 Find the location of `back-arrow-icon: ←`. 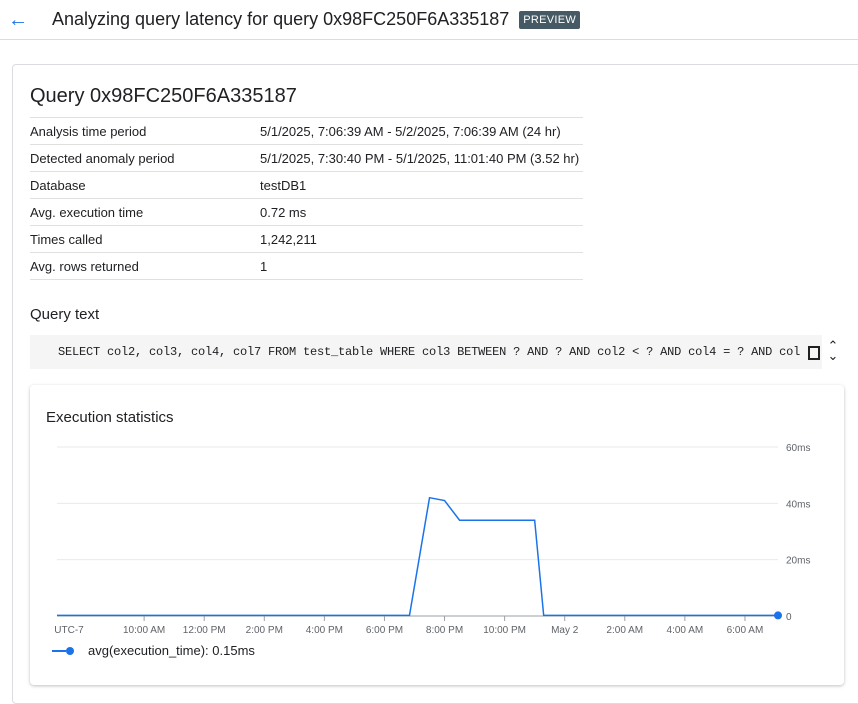

back-arrow-icon: ← is located at coordinates (18, 19).